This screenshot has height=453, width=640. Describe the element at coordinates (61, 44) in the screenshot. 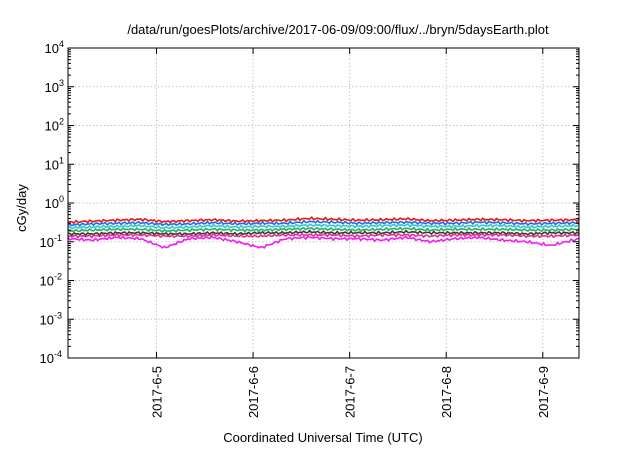

I see `y-tick-exponent: 4` at that location.